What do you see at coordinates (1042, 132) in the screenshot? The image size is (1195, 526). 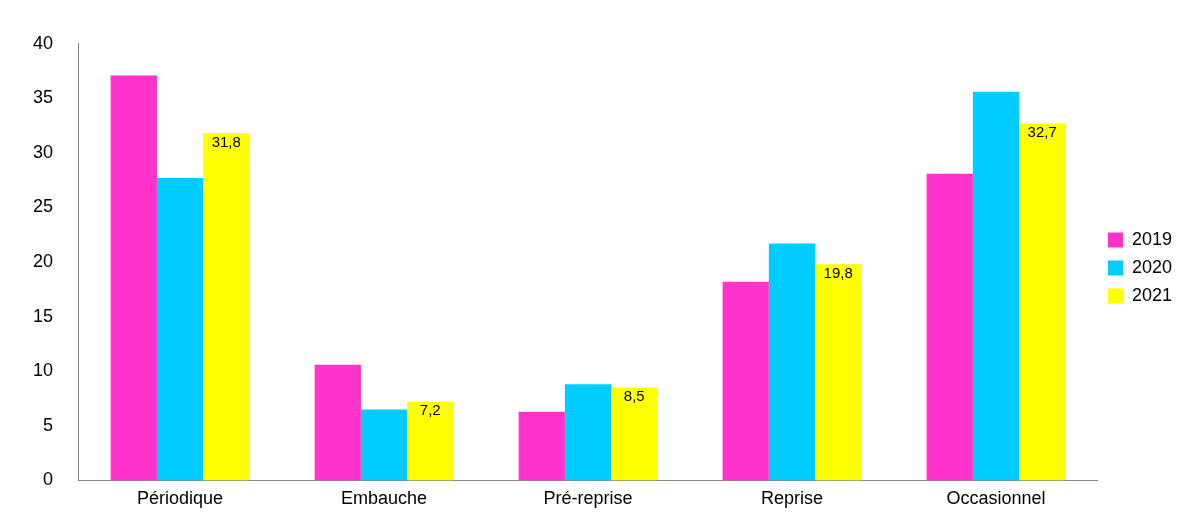 I see `data-label: 32,7` at bounding box center [1042, 132].